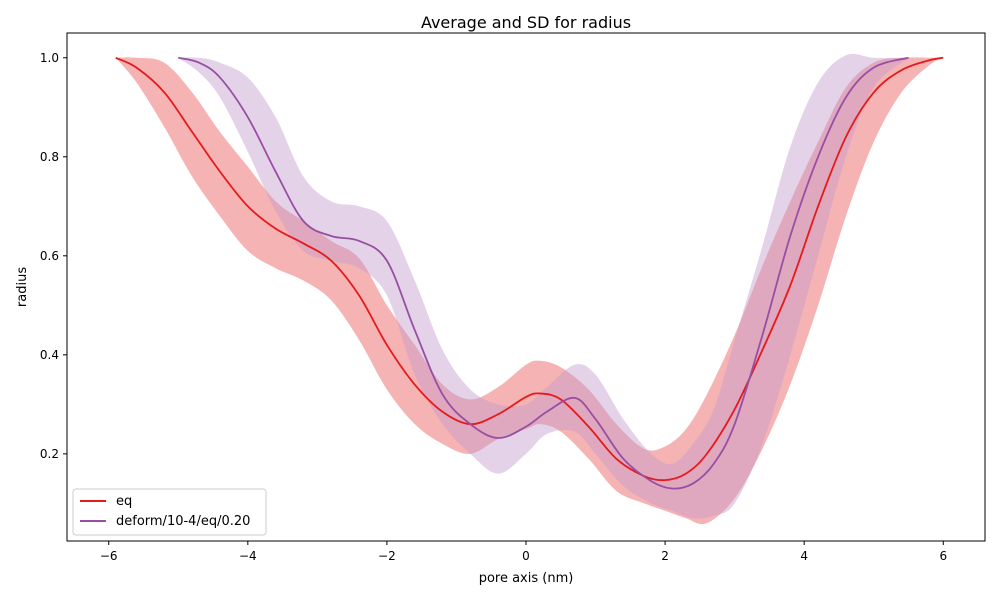  I want to click on legend: eq deform/10-4/eq/0.20, so click(169, 512).